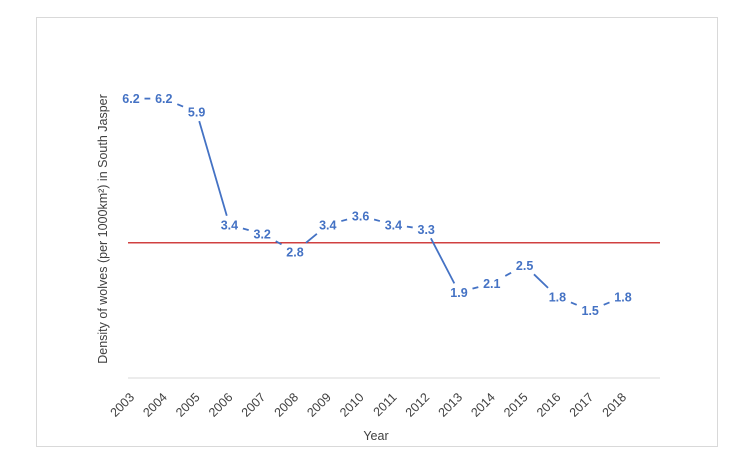  Describe the element at coordinates (524, 266) in the screenshot. I see `data-label: 2.5` at that location.